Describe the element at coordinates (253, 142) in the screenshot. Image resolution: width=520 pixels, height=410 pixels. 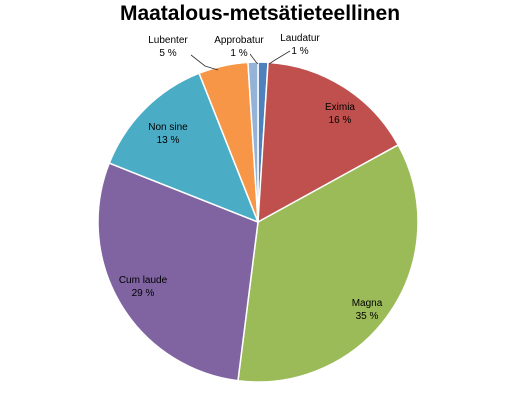
I see `pie-slice-approbatur` at that location.